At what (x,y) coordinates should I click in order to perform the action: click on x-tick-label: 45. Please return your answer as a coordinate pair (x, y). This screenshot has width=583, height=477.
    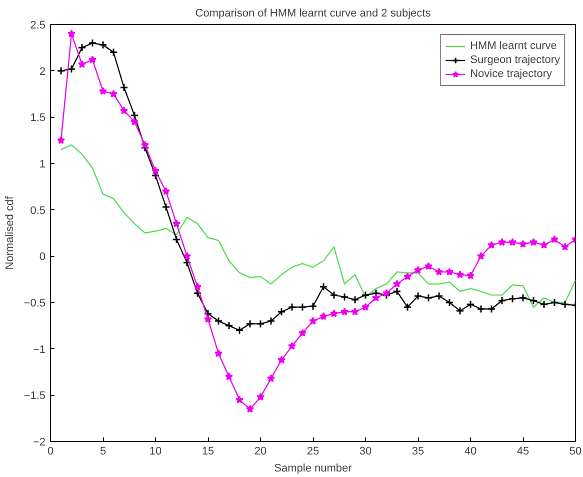
    Looking at the image, I should click on (523, 452).